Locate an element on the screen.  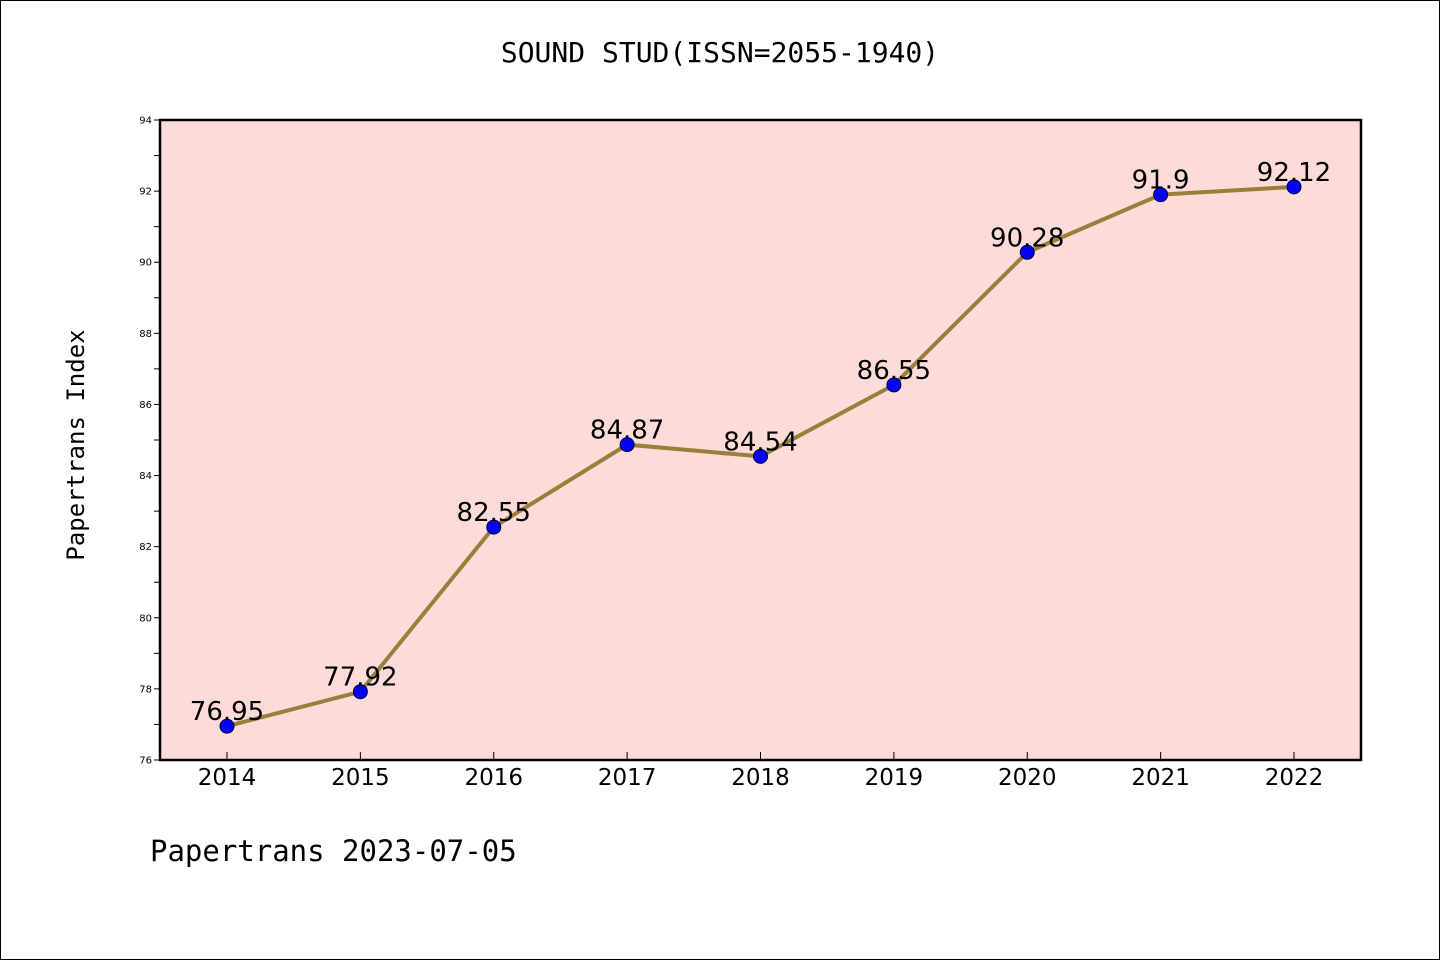
x-tick-label: 2019 is located at coordinates (894, 778).